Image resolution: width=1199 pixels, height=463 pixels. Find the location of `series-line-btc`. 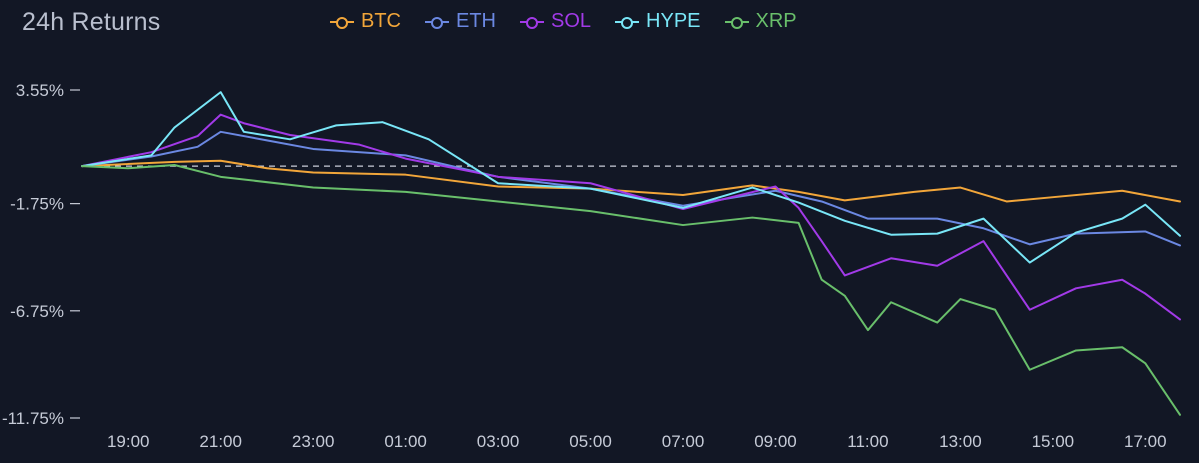

series-line-btc is located at coordinates (631, 181).